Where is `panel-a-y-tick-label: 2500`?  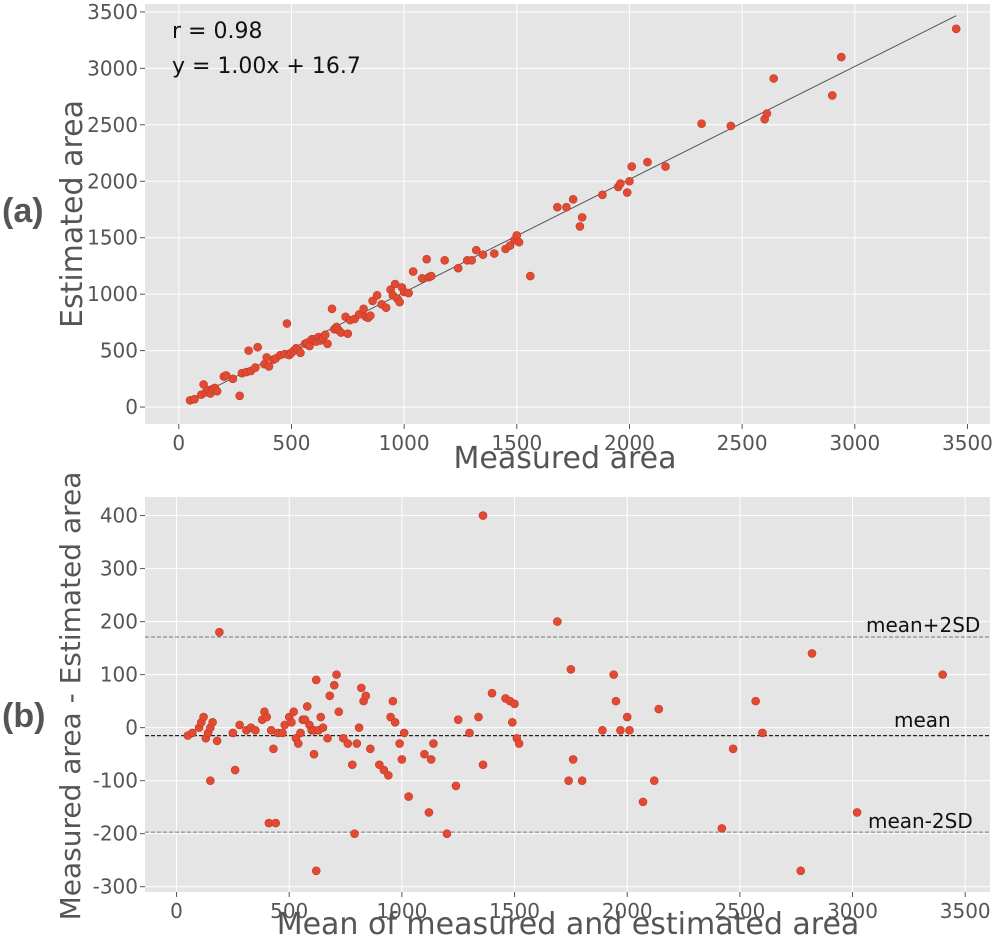
panel-a-y-tick-label: 2500 is located at coordinates (112, 125).